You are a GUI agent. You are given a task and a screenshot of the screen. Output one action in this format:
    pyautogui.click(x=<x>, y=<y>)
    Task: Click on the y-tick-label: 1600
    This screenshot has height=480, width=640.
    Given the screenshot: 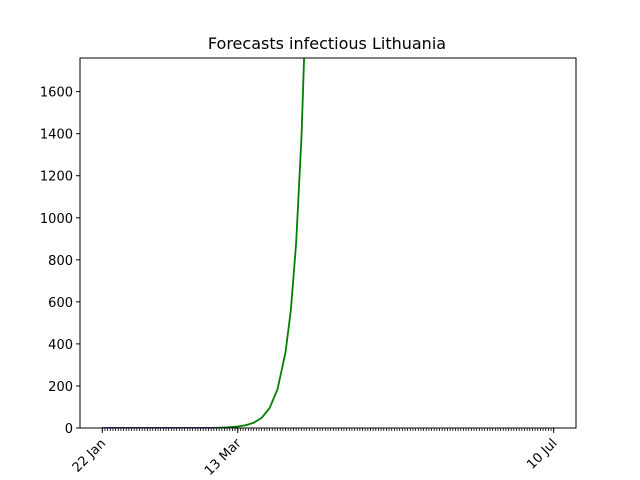 What is the action you would take?
    pyautogui.click(x=56, y=93)
    